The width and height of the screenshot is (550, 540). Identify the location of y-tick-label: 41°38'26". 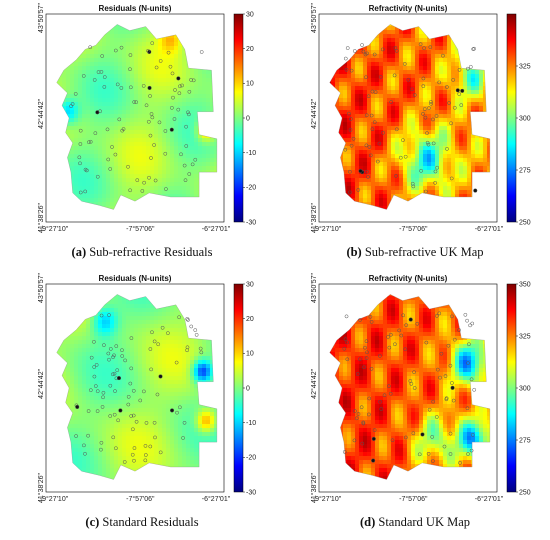
(314, 217).